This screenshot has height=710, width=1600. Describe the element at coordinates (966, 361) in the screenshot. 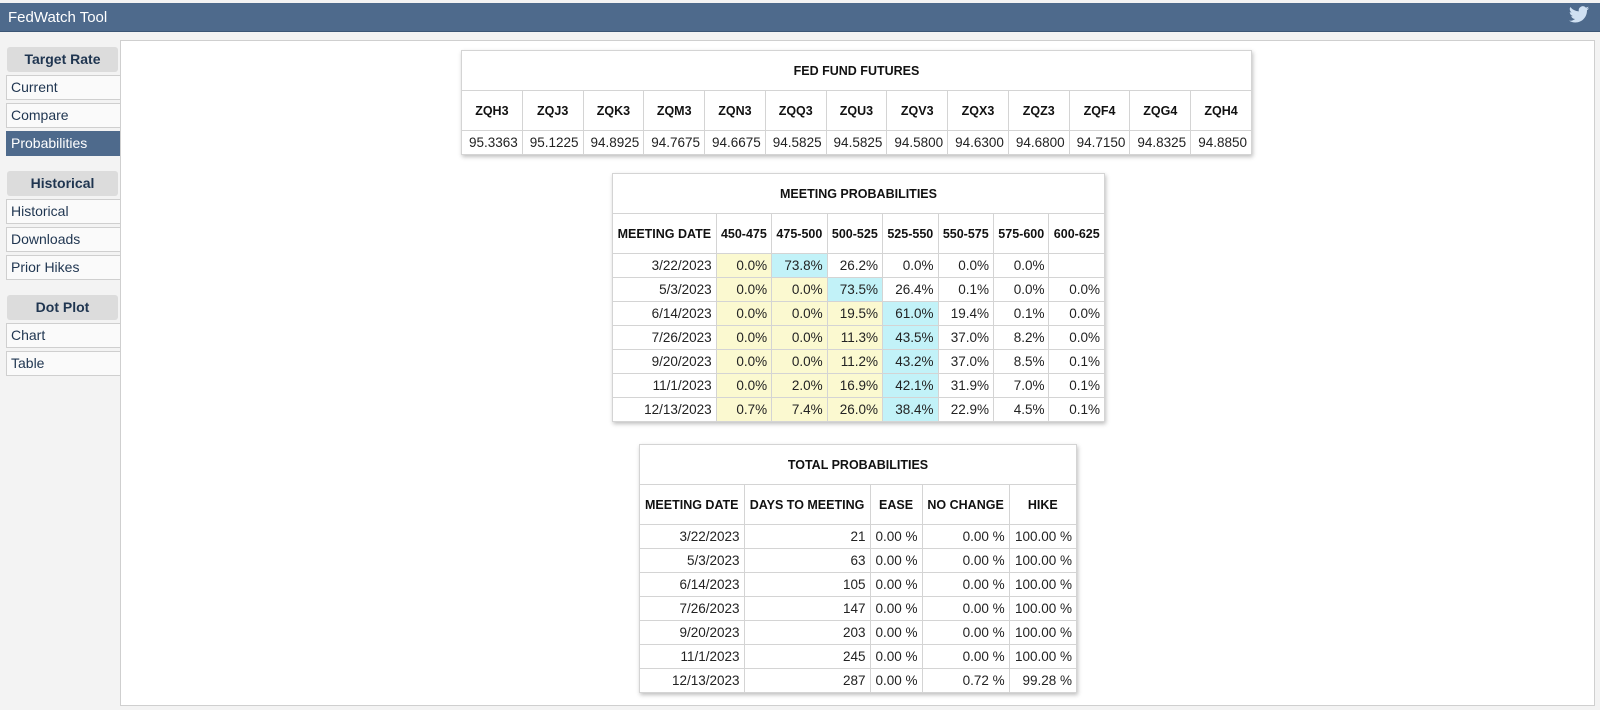

I see `probability-cell: 37.0%` at that location.